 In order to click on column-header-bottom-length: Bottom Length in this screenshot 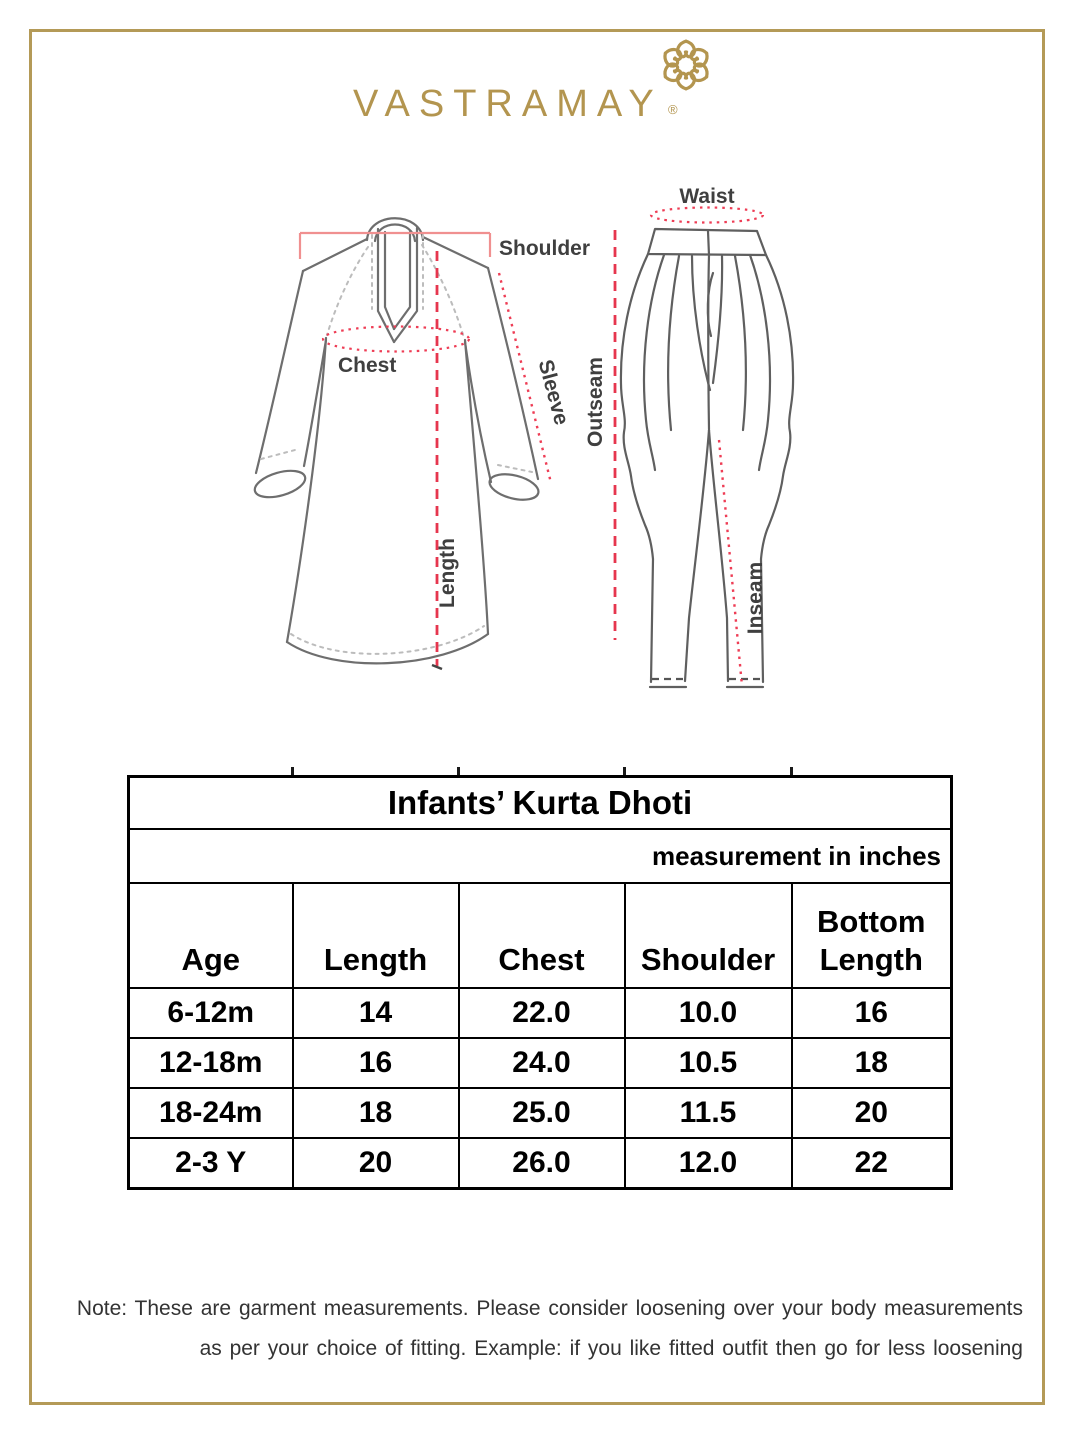, I will do `click(871, 935)`.